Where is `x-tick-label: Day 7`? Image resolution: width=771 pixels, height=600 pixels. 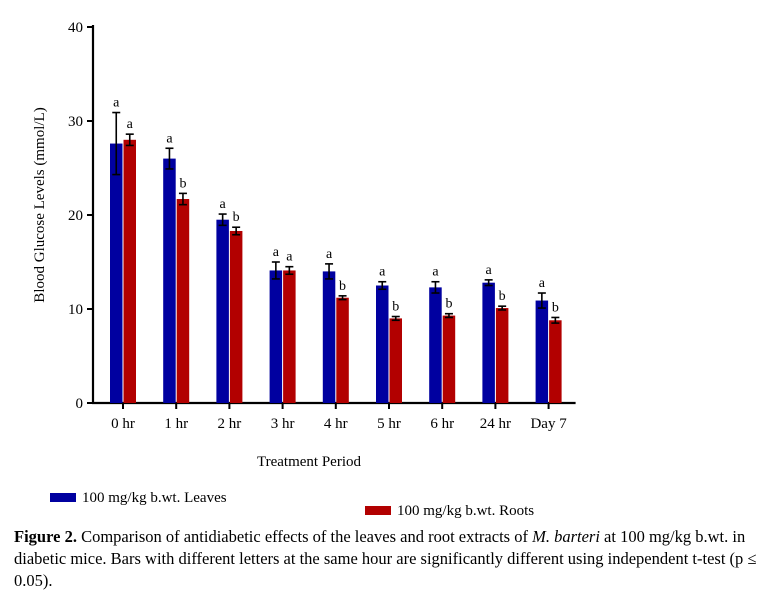
x-tick-label: Day 7 is located at coordinates (548, 424).